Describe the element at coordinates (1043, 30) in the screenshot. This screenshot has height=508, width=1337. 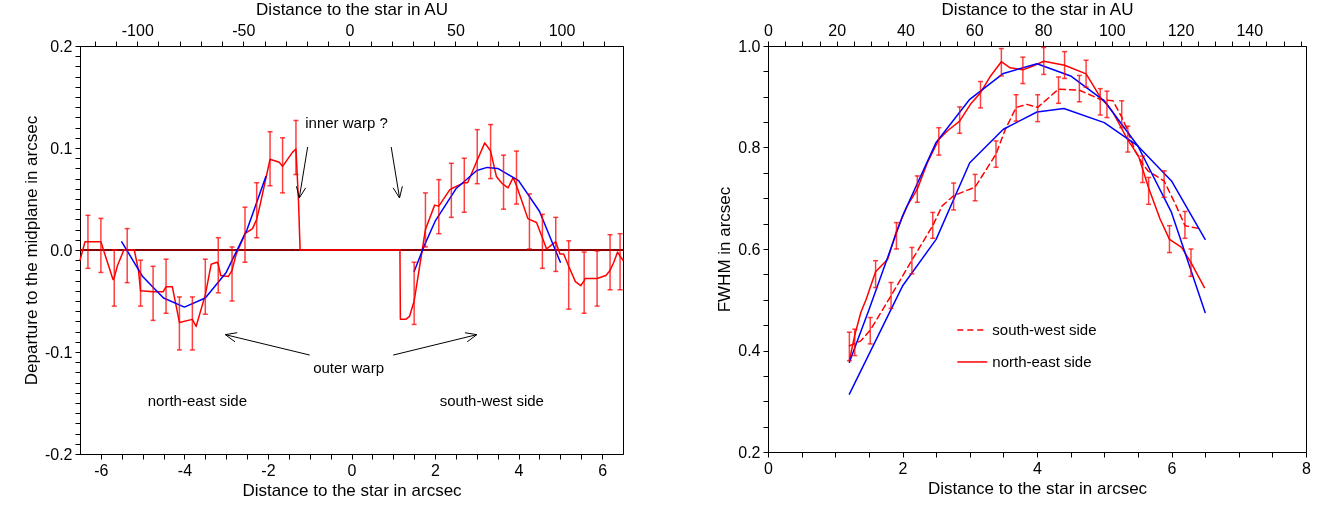
I see `x2-tick-label: 80` at that location.